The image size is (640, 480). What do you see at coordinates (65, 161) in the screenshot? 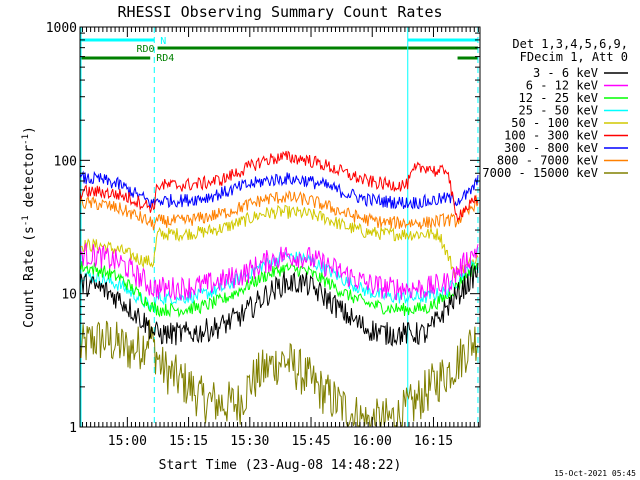
I see `y-tick-label: 100` at bounding box center [65, 161].